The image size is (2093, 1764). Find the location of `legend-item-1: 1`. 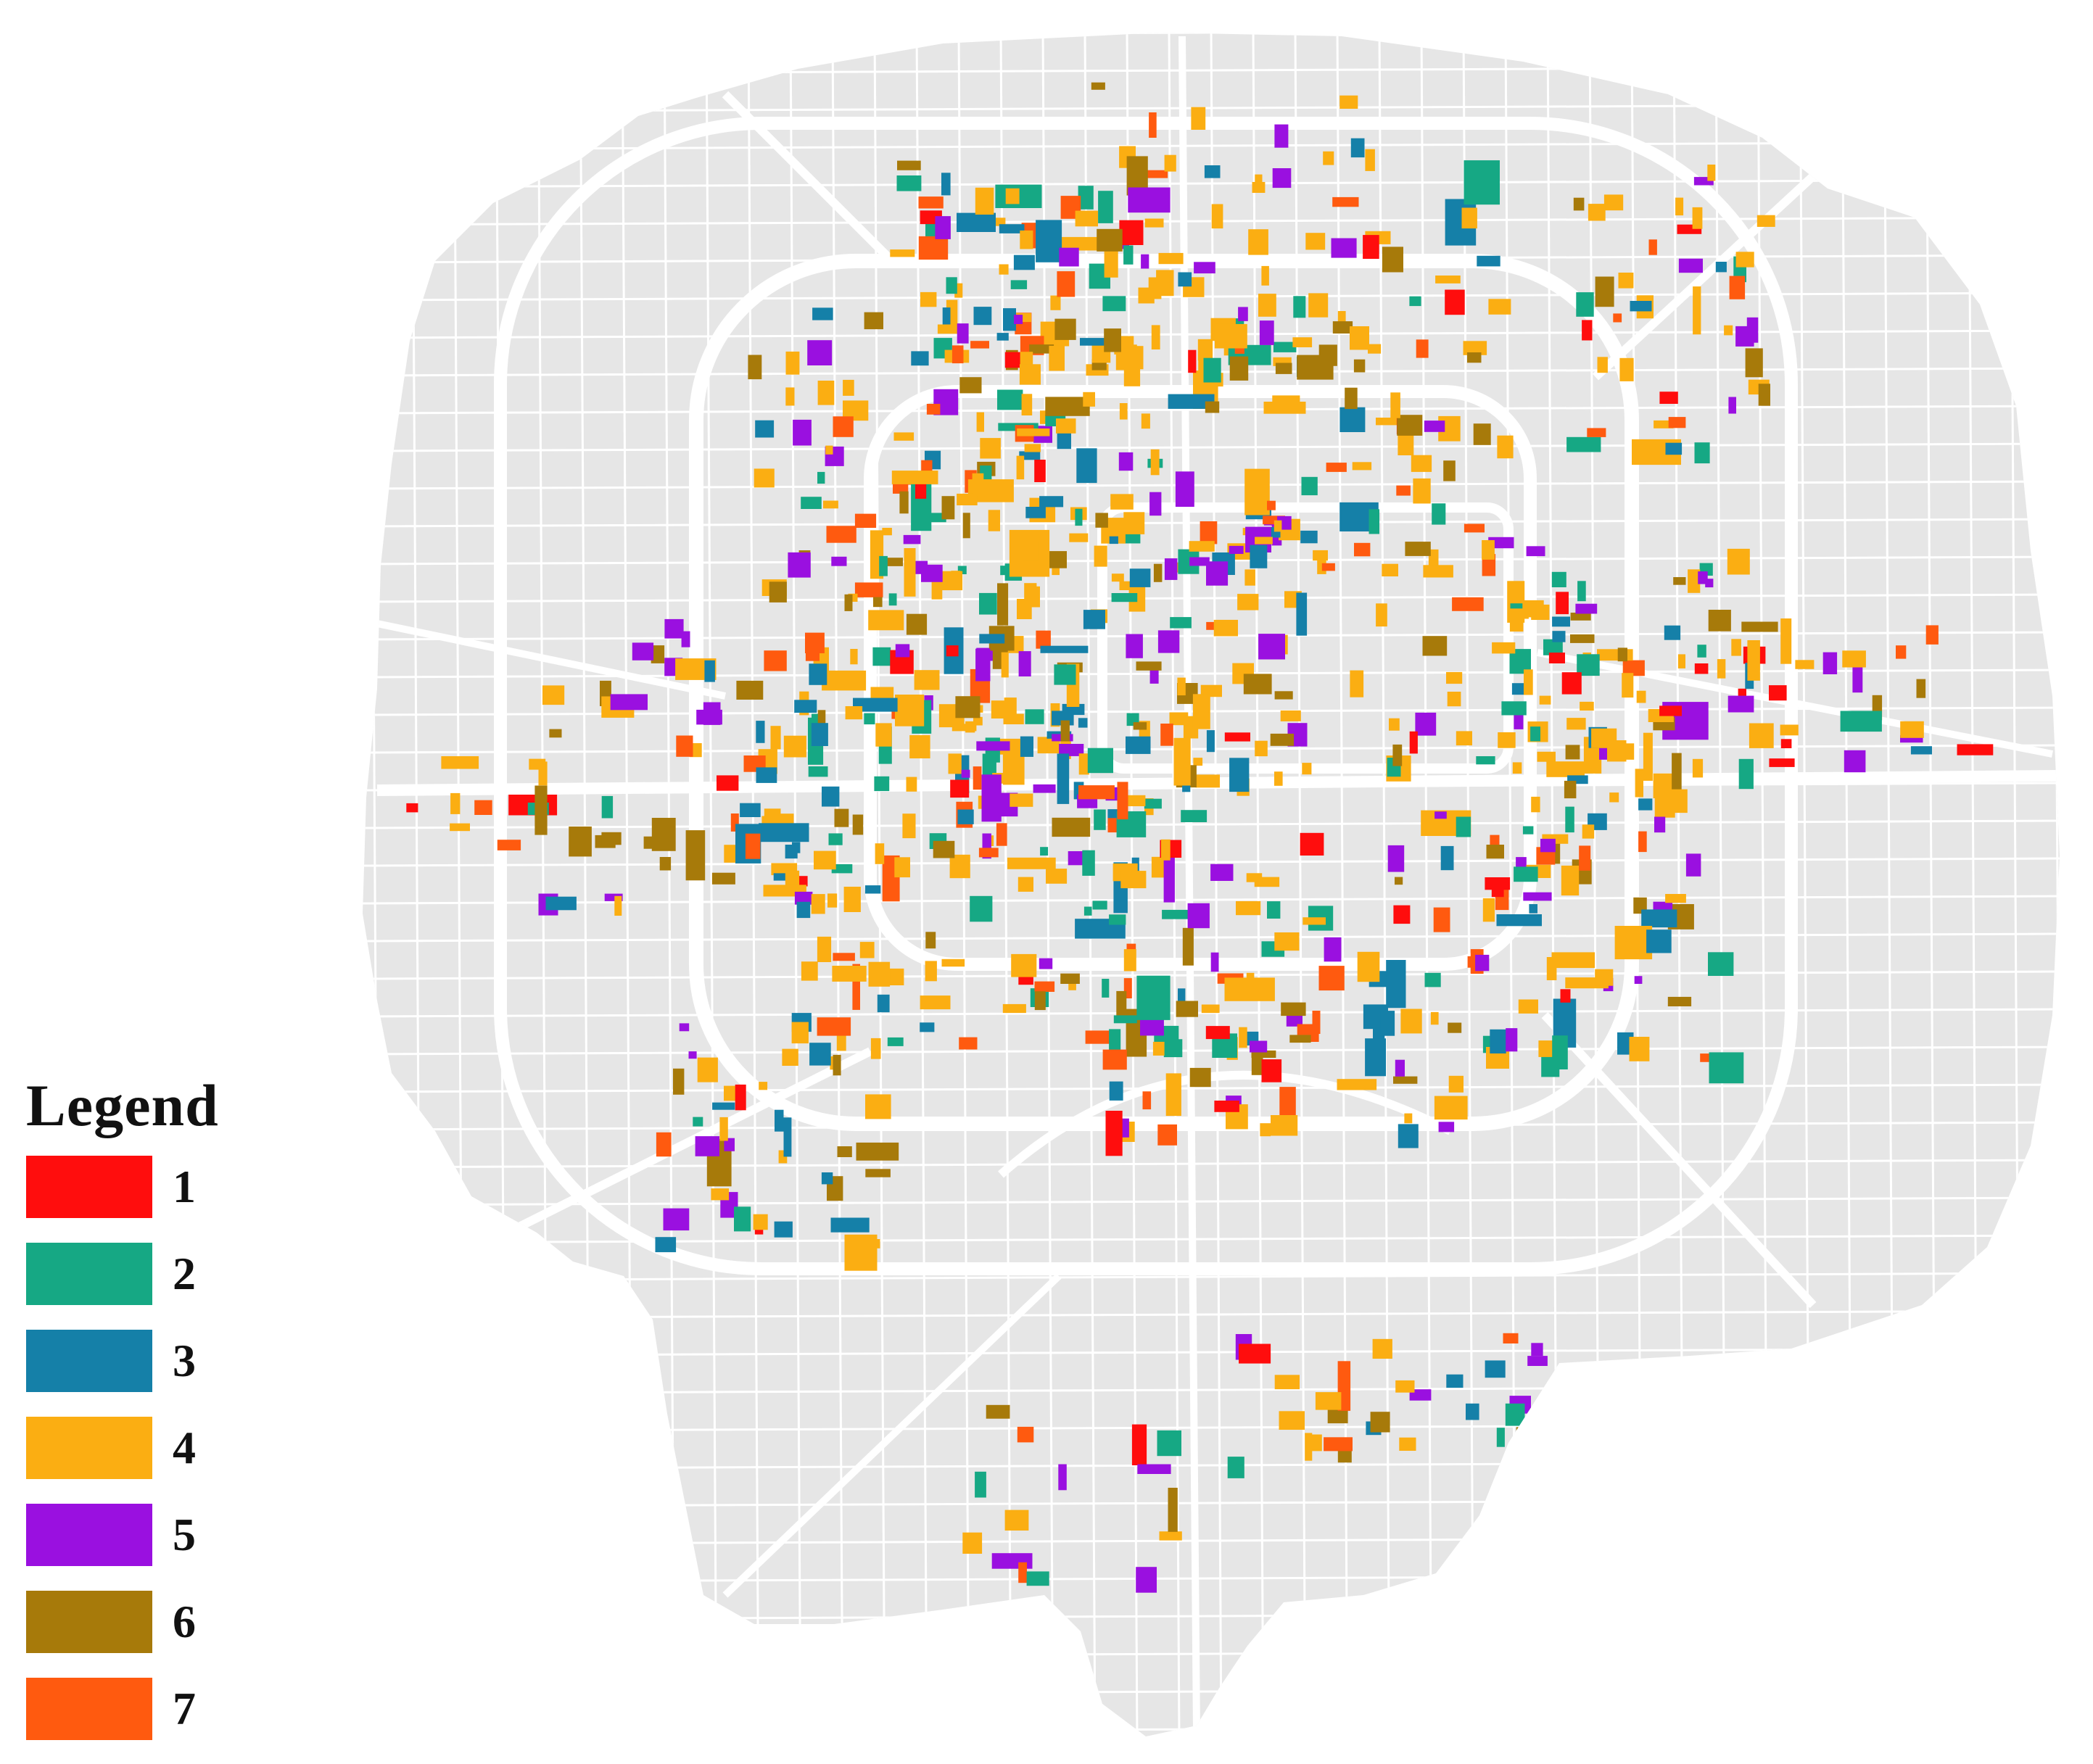

legend-item-1: 1 is located at coordinates (145, 1187).